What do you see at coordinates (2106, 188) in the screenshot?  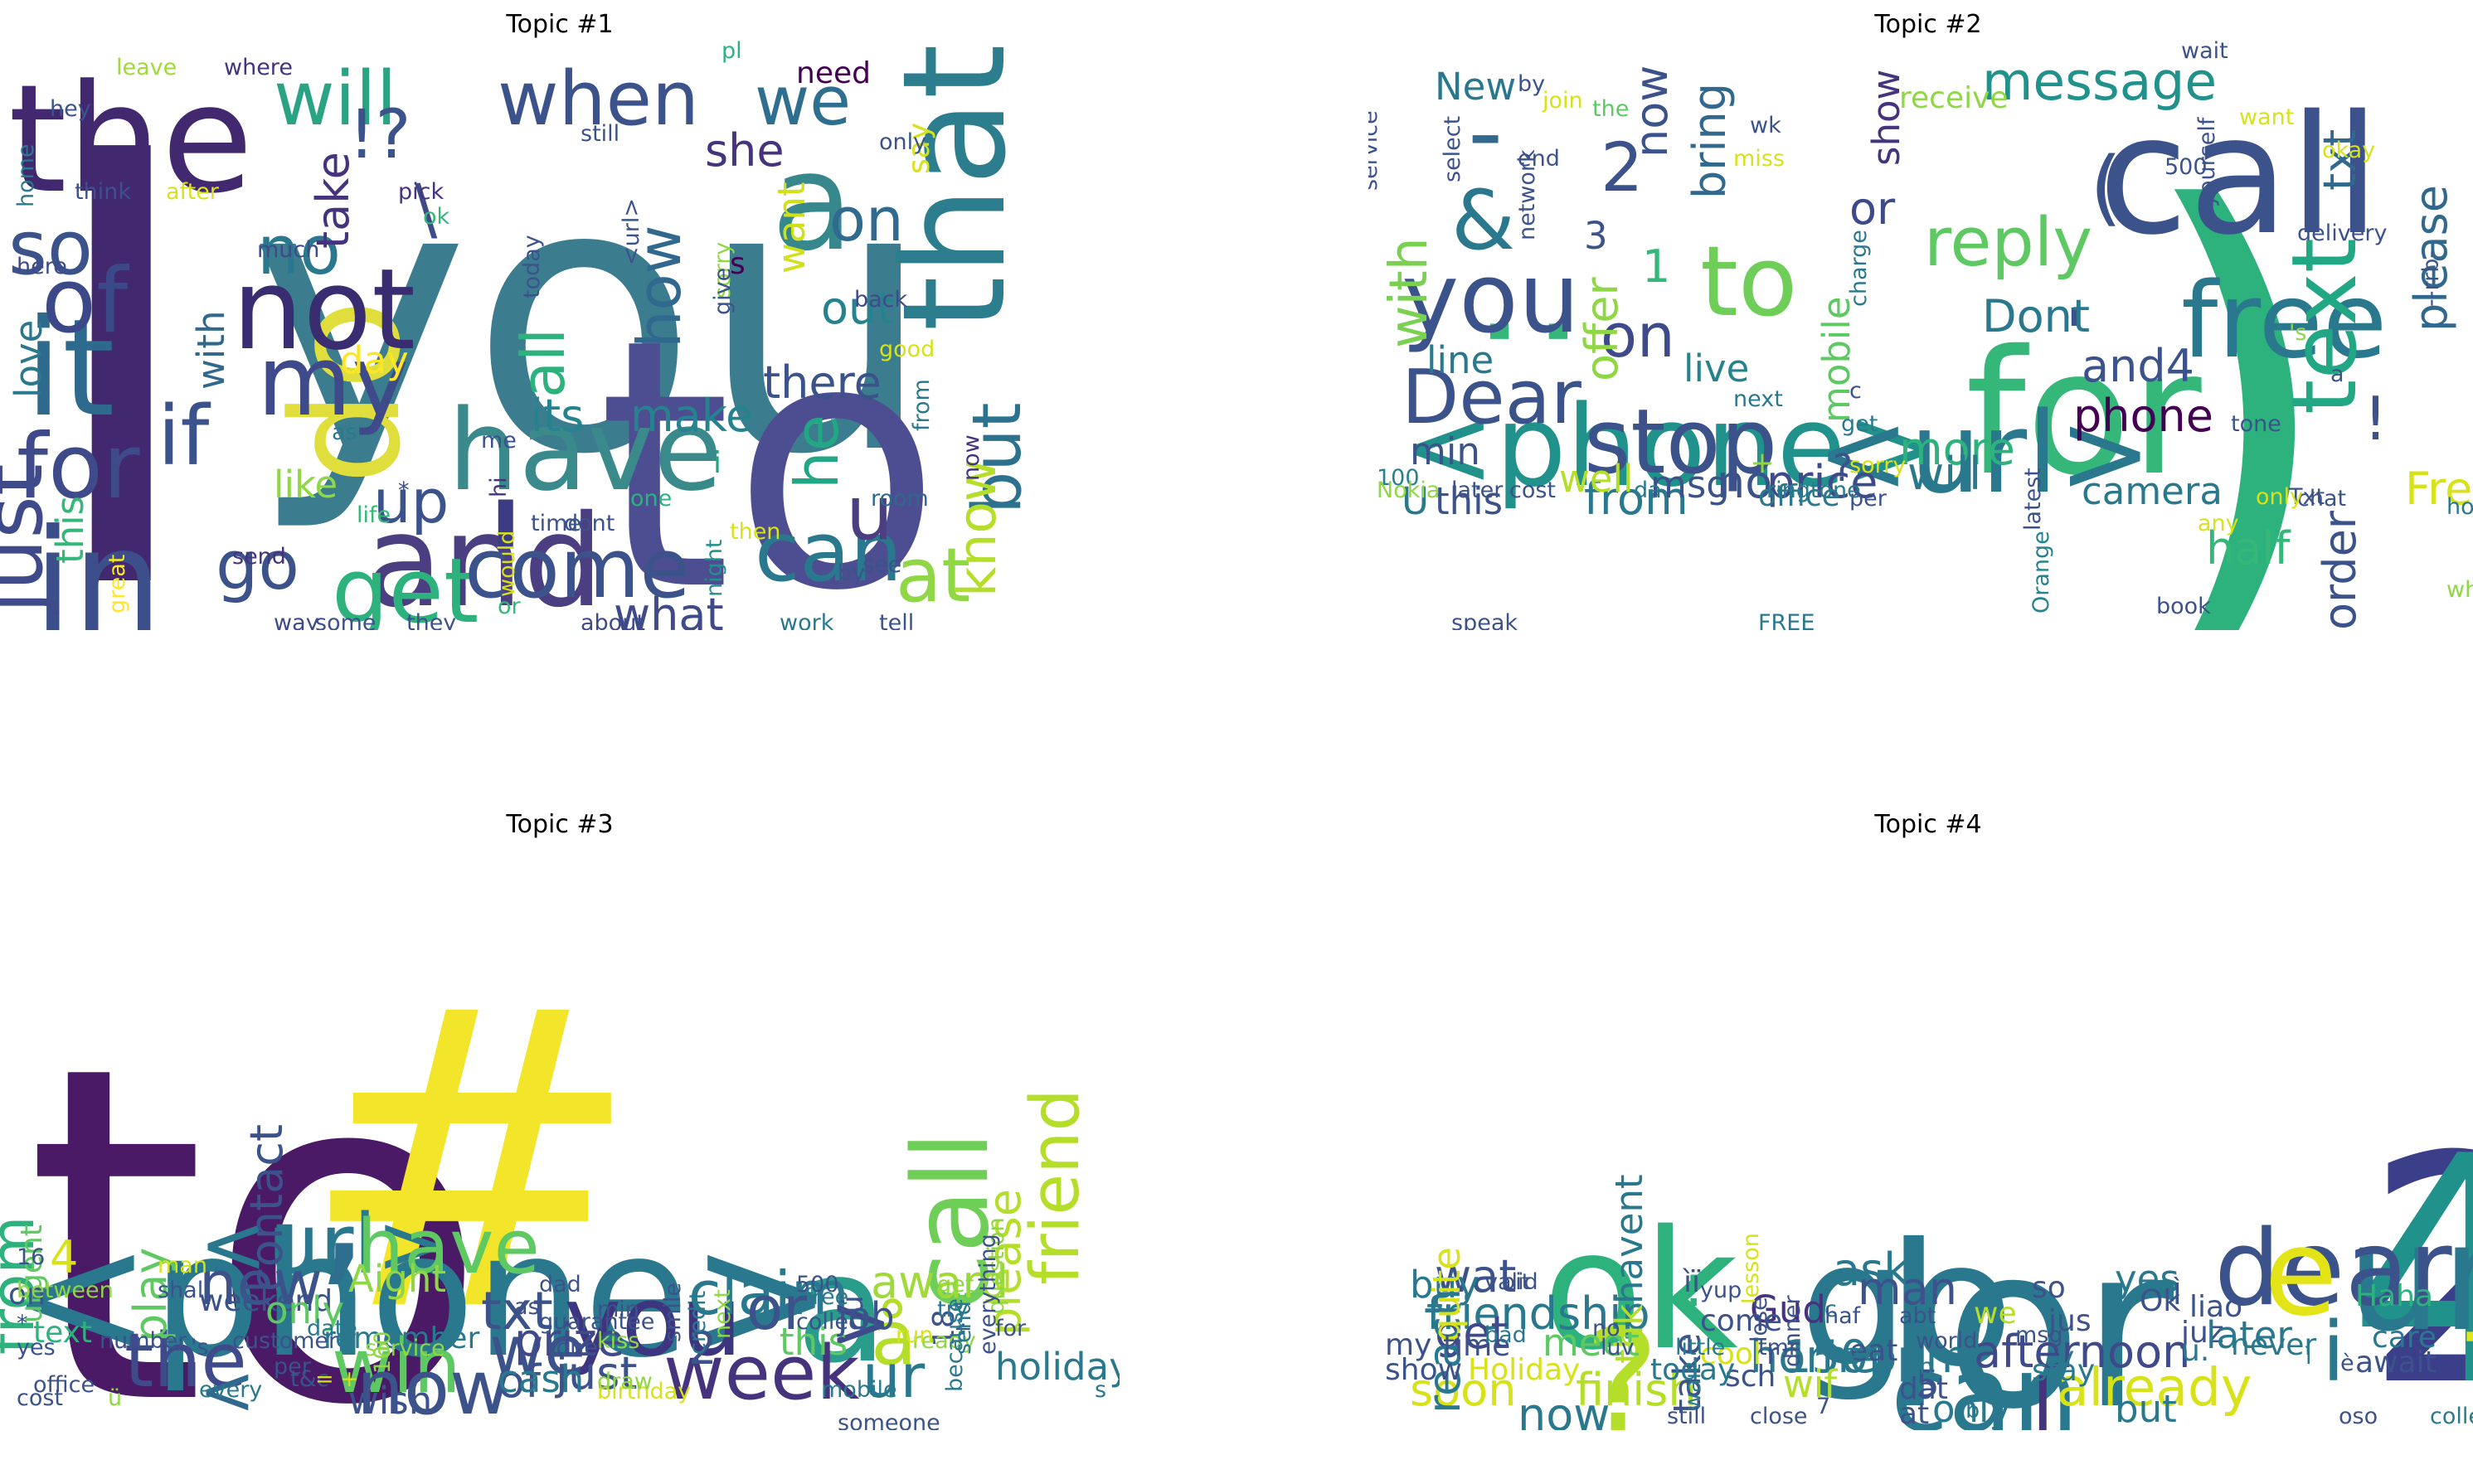 I see `word-sym49: (` at bounding box center [2106, 188].